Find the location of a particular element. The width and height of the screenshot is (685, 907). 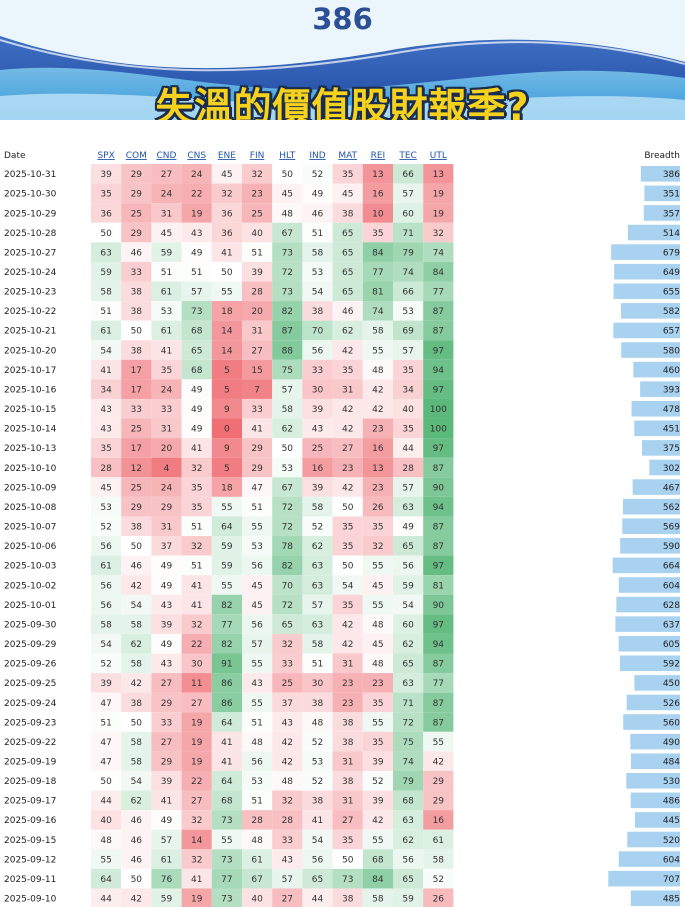

cell-value: 39 is located at coordinates (106, 684).